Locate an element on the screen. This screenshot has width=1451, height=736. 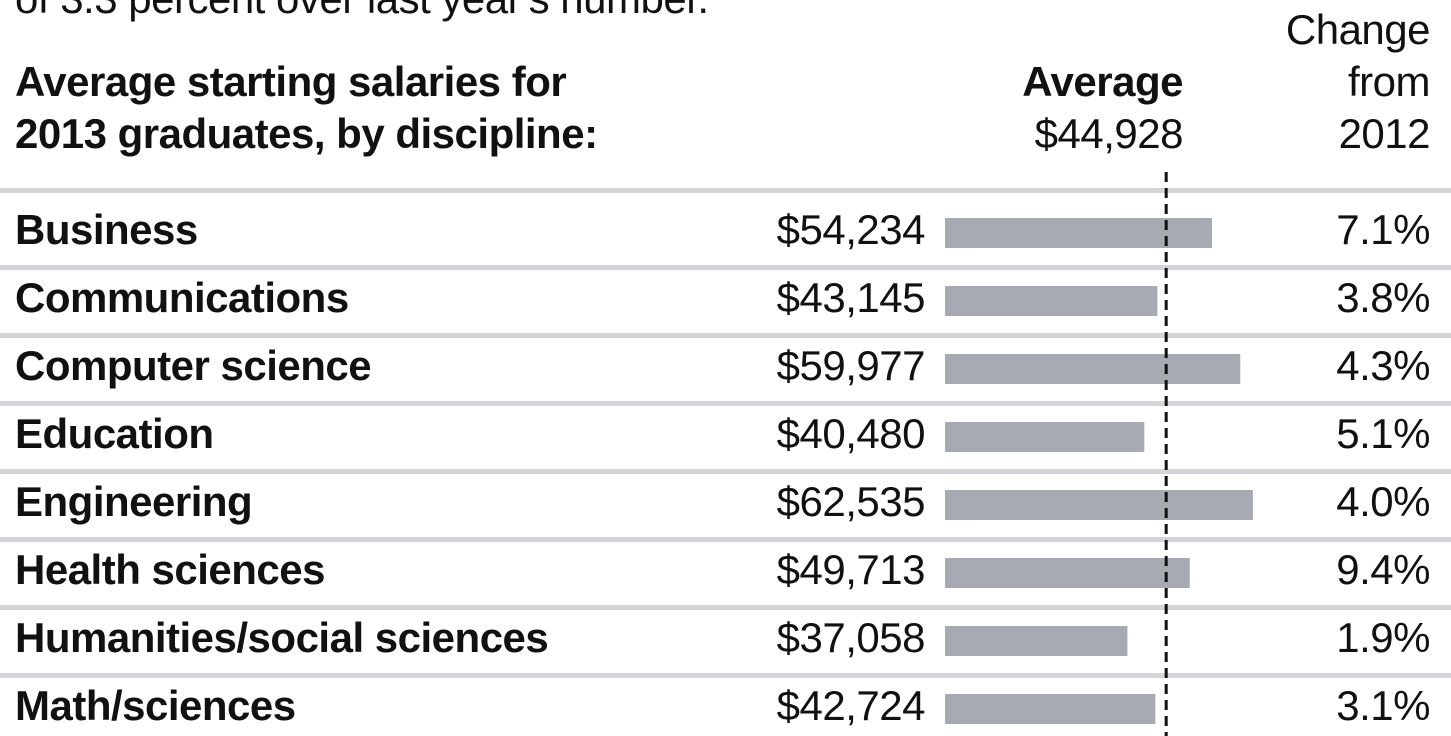
change-label: 5.1% is located at coordinates (1383, 433).